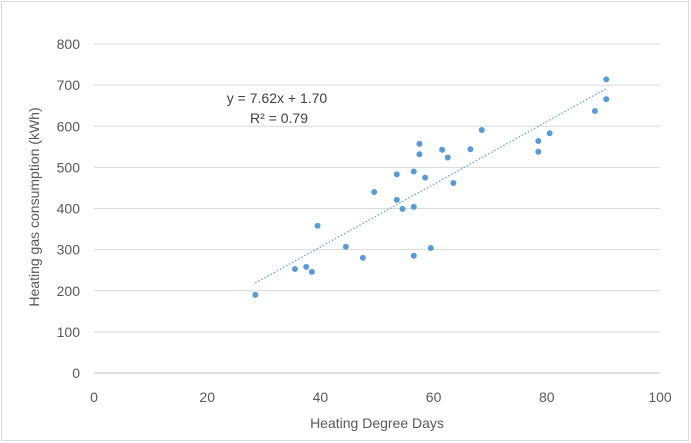  Describe the element at coordinates (660, 397) in the screenshot. I see `x-tick-label: 100` at that location.